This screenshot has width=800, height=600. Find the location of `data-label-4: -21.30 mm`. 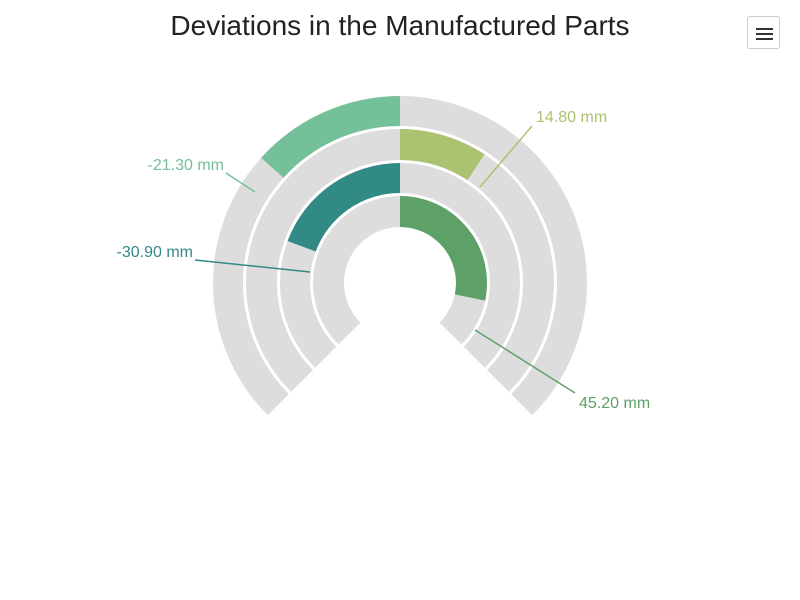

data-label-4: -21.30 mm is located at coordinates (186, 165).